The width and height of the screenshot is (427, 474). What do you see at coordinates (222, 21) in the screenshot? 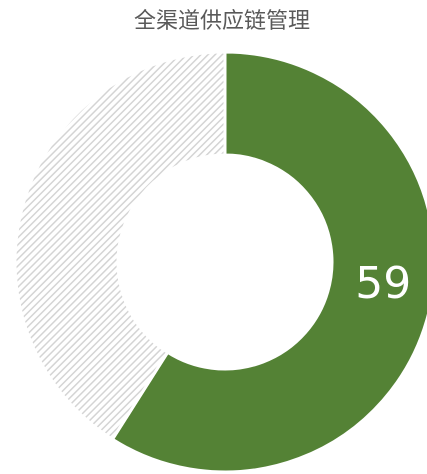
I see `chart-title: 全渠道供应链管理` at bounding box center [222, 21].